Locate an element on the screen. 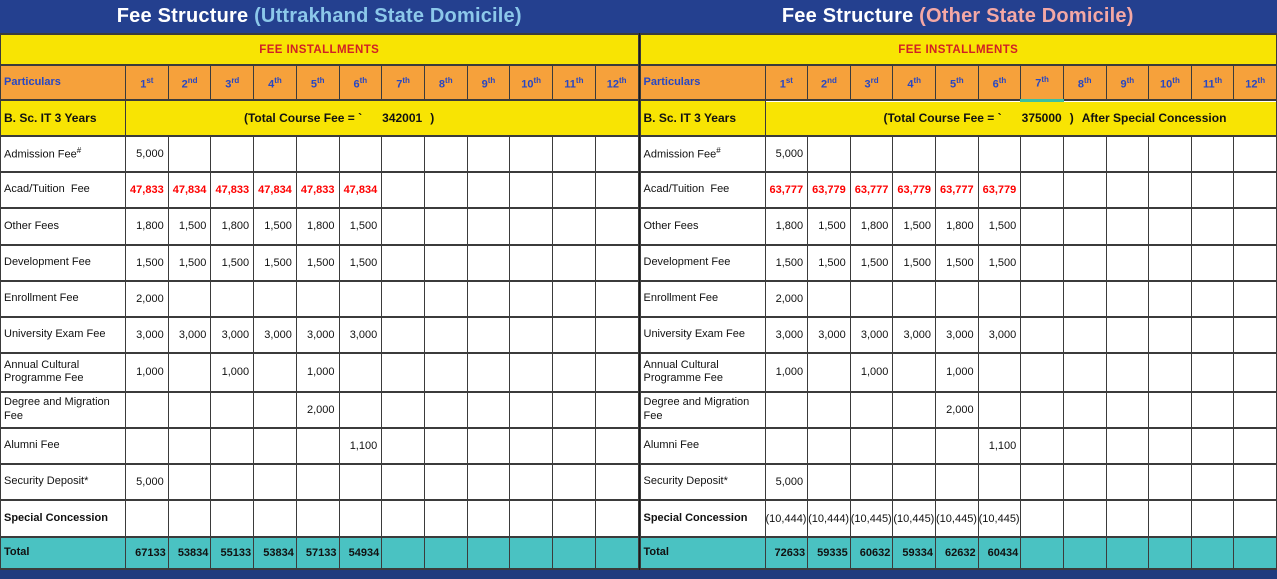 The height and width of the screenshot is (579, 1277). fee-installments-banner: FEE INSTALLMENTS is located at coordinates (319, 49).